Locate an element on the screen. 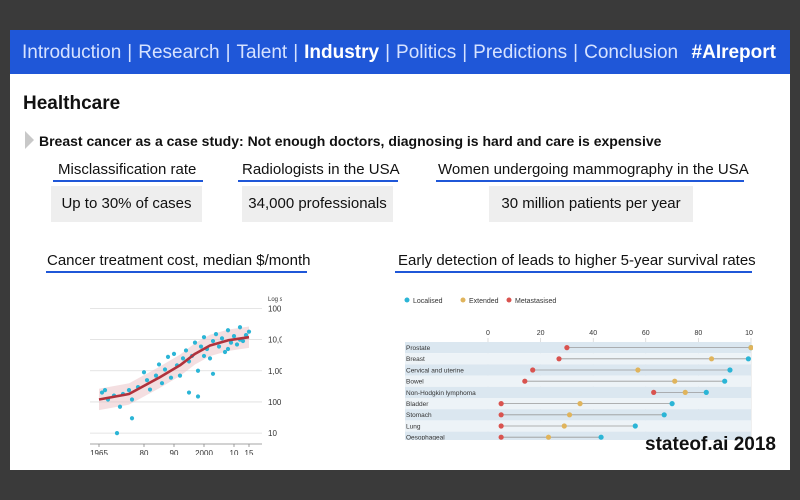  nav-item-politics: Politics is located at coordinates (426, 52).